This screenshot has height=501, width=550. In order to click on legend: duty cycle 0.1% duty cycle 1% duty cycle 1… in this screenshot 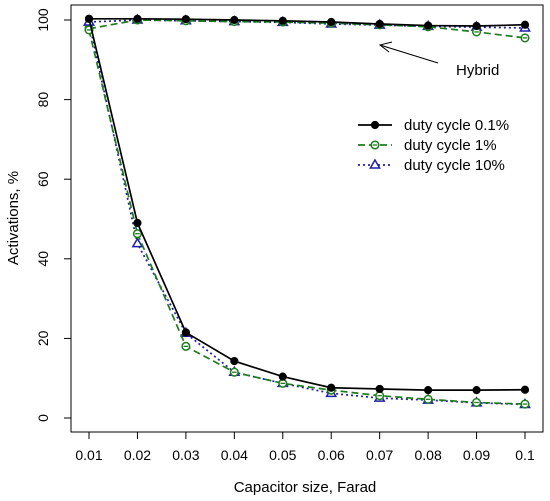, I will do `click(433, 145)`.